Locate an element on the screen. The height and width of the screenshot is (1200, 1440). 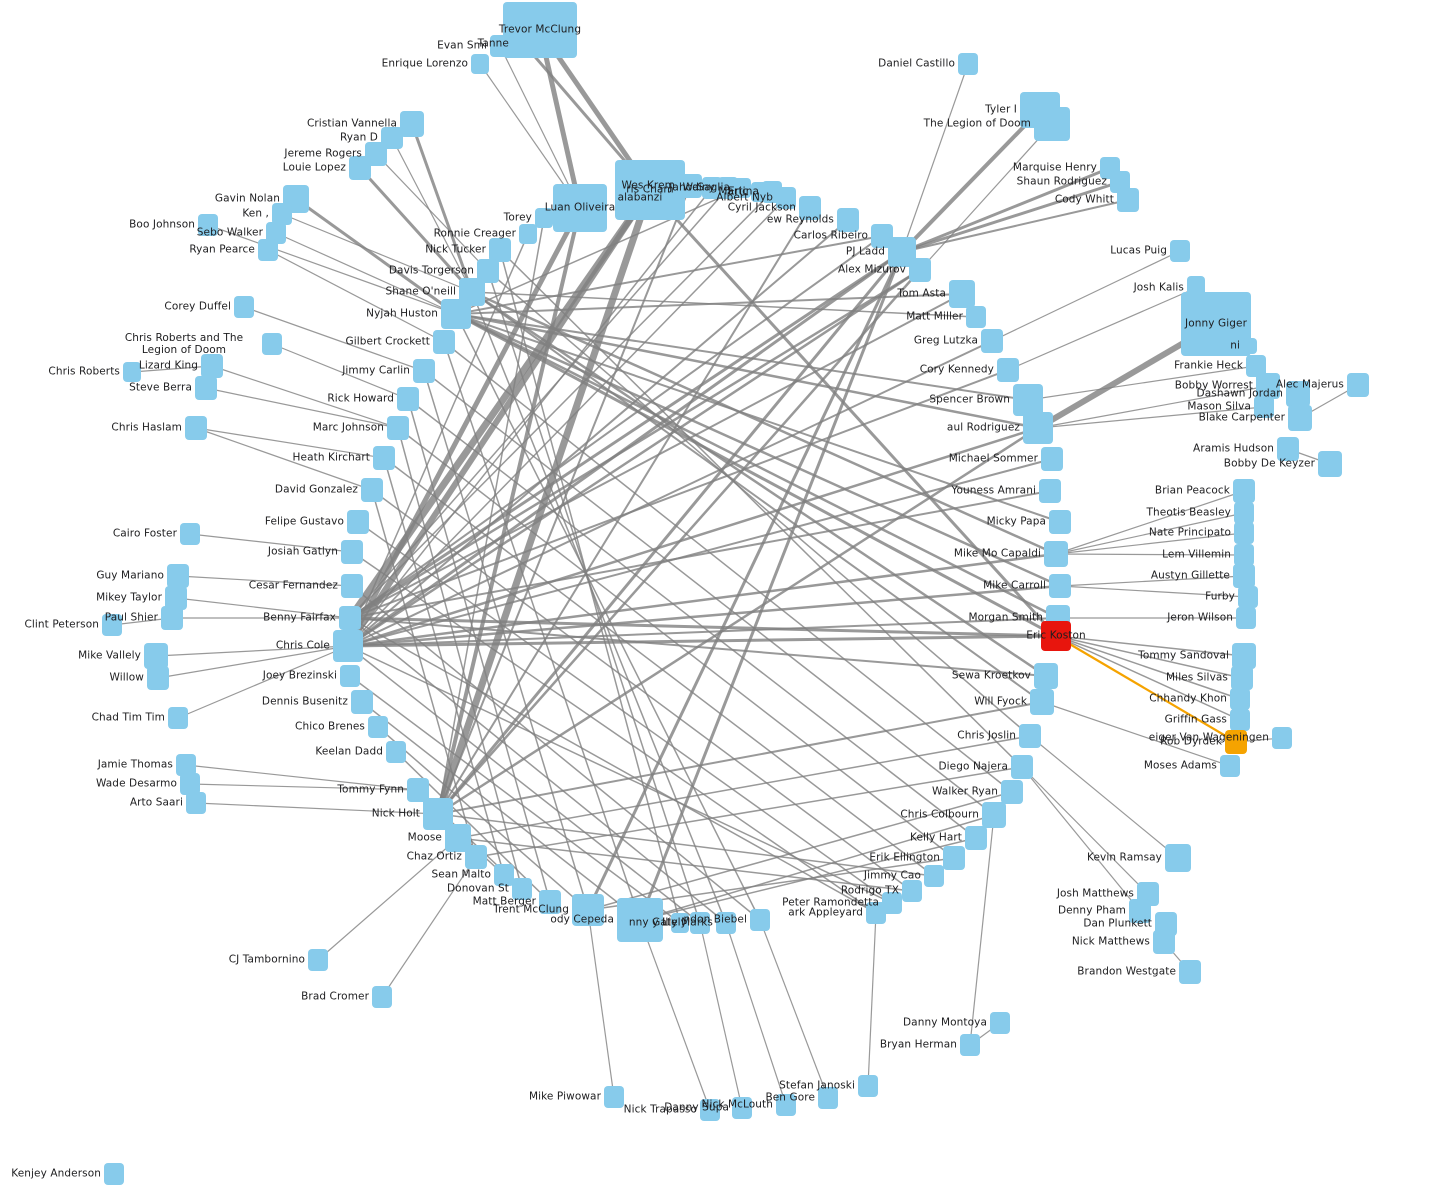
graph-node-peter-ramondetta is located at coordinates (892, 903).